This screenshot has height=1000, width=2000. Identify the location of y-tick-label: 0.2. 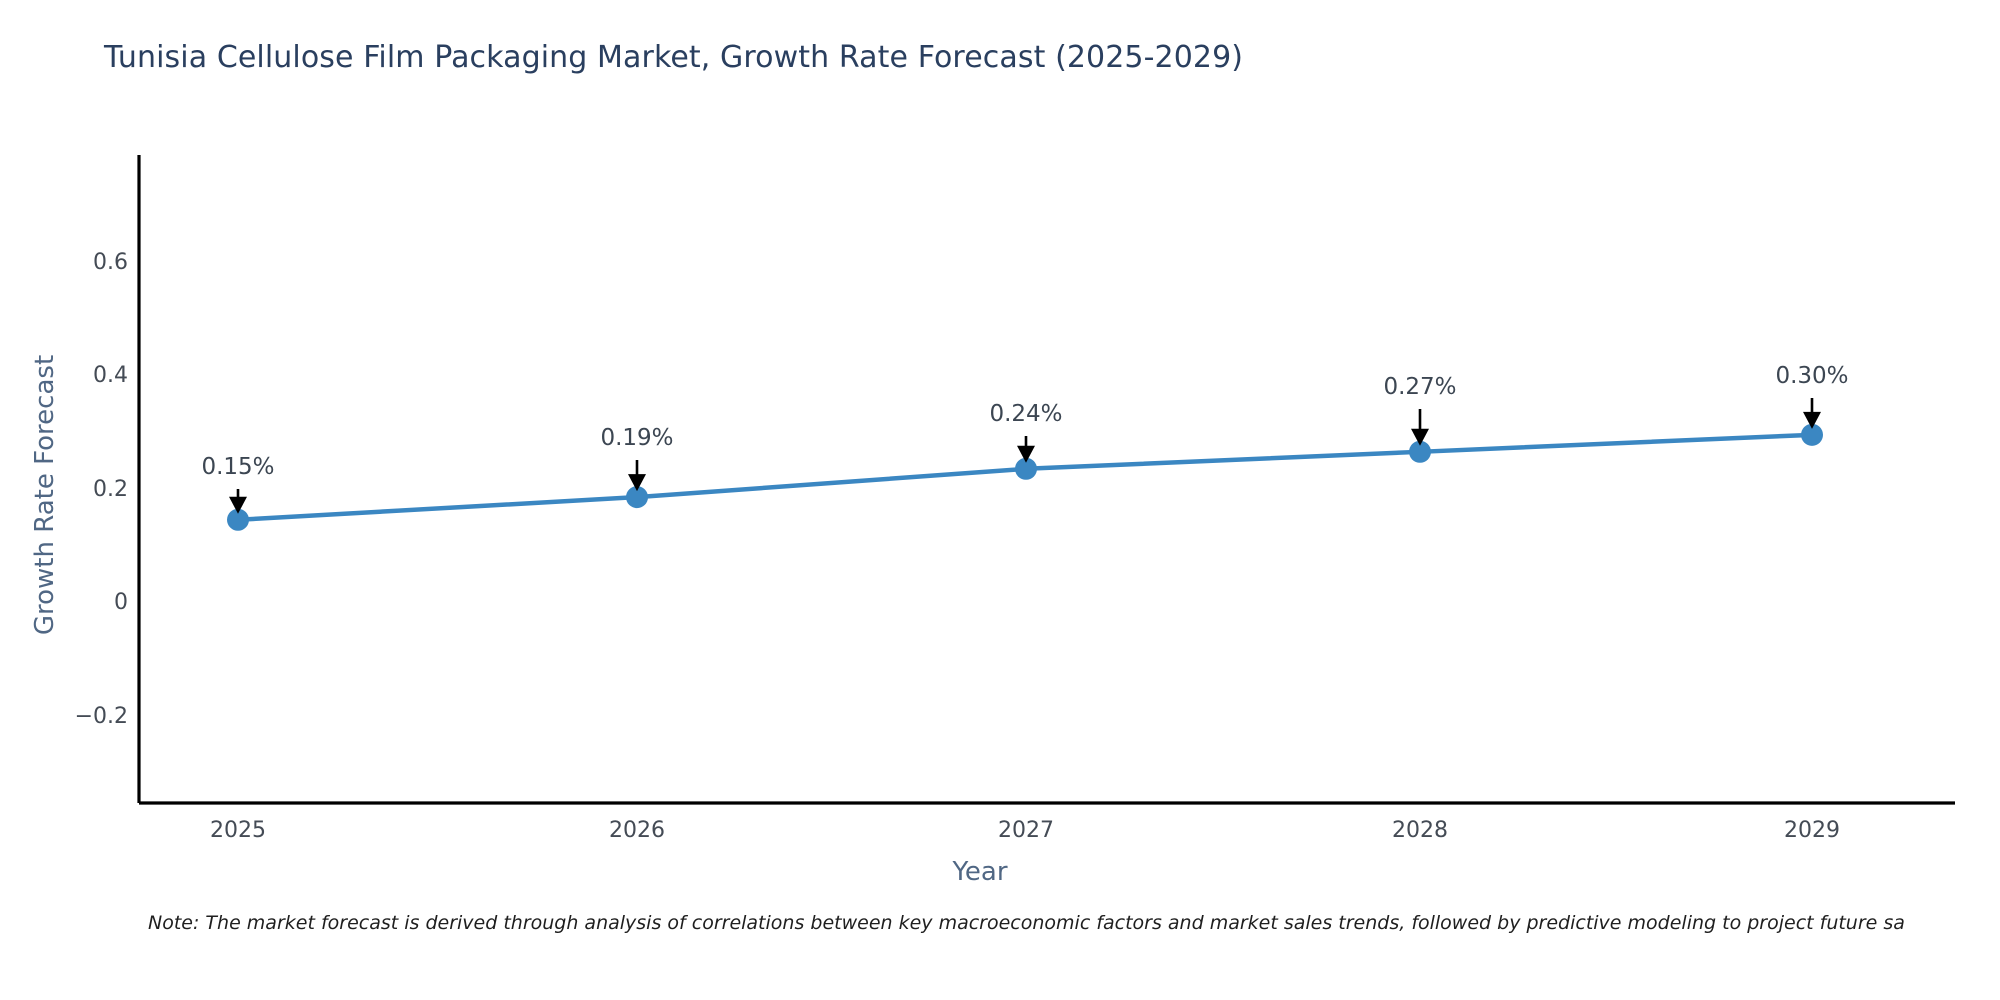
(110, 489).